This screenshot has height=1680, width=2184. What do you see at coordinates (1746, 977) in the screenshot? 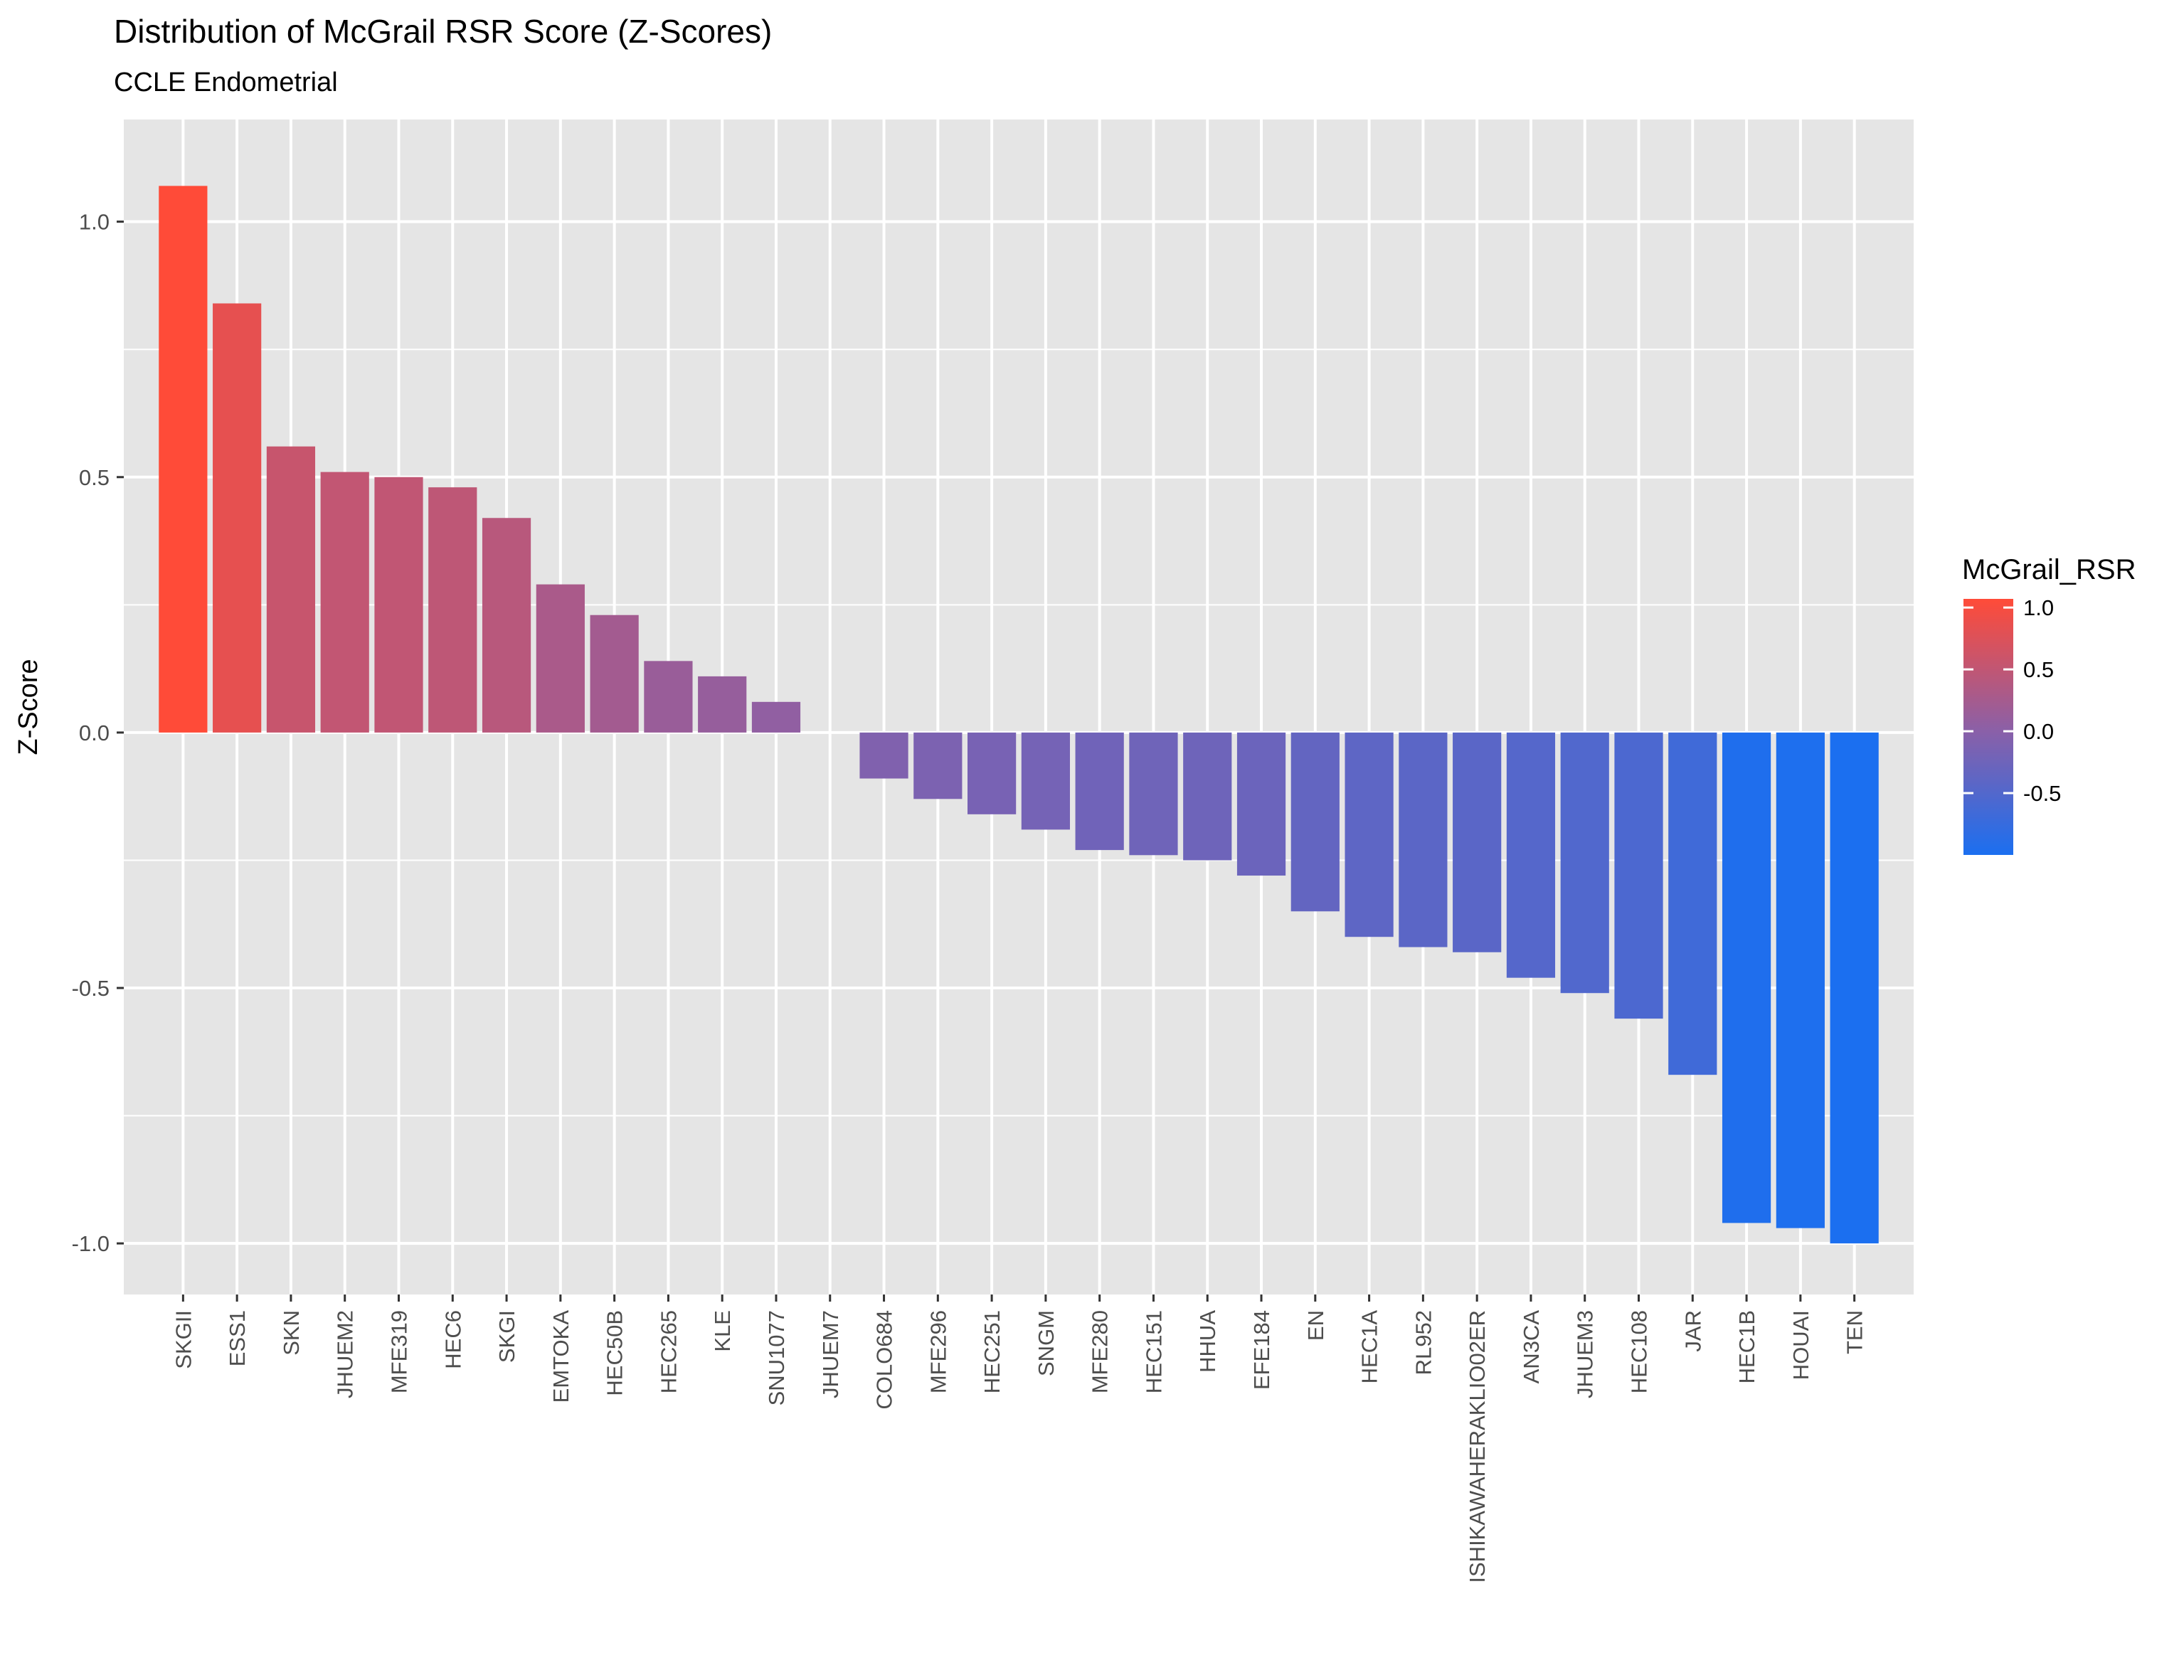
I see `bar-hec1b` at bounding box center [1746, 977].